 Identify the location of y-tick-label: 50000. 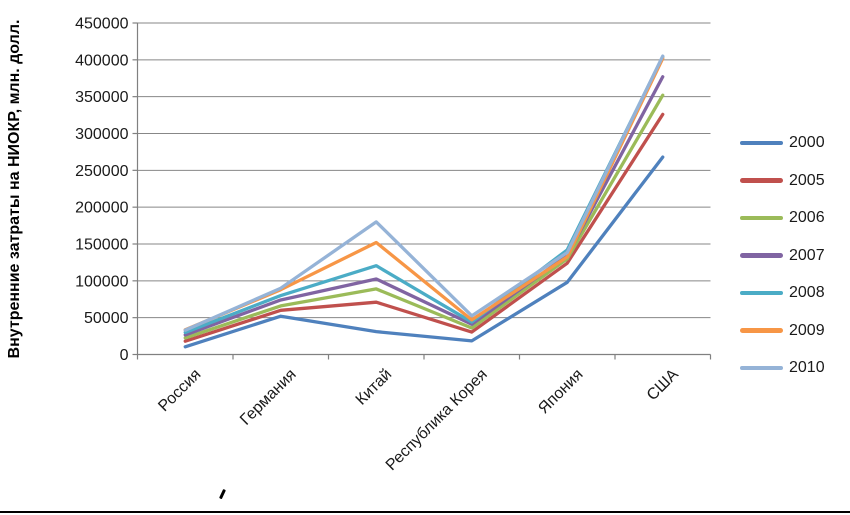
(106, 318).